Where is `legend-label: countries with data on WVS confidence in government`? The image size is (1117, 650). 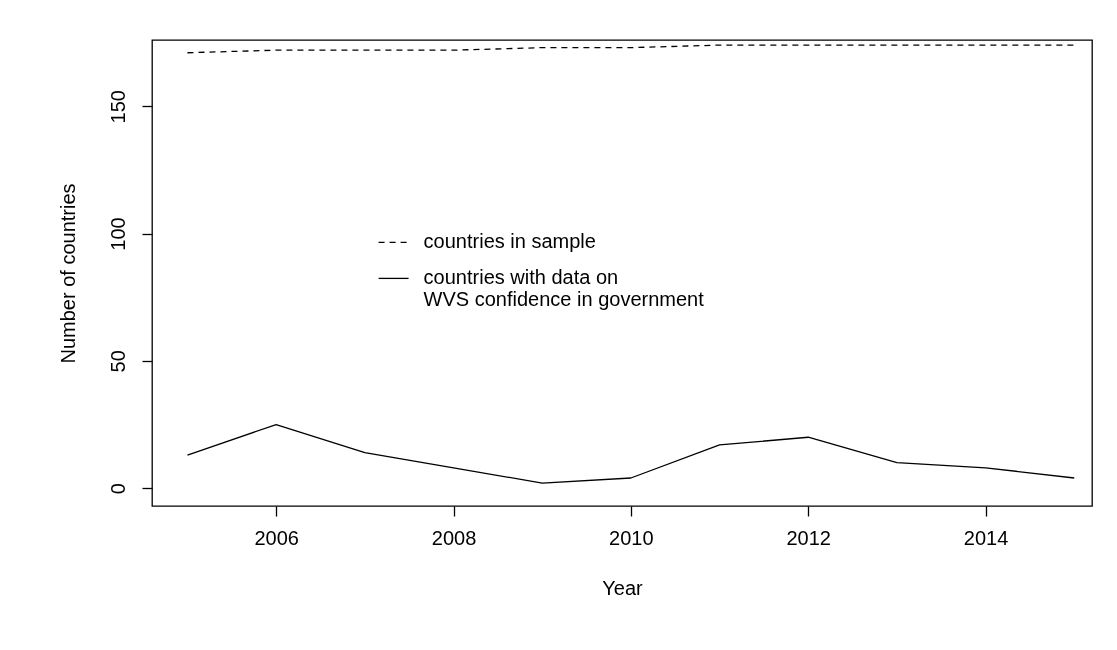
legend-label: countries with data on WVS confidence in government is located at coordinates (564, 288).